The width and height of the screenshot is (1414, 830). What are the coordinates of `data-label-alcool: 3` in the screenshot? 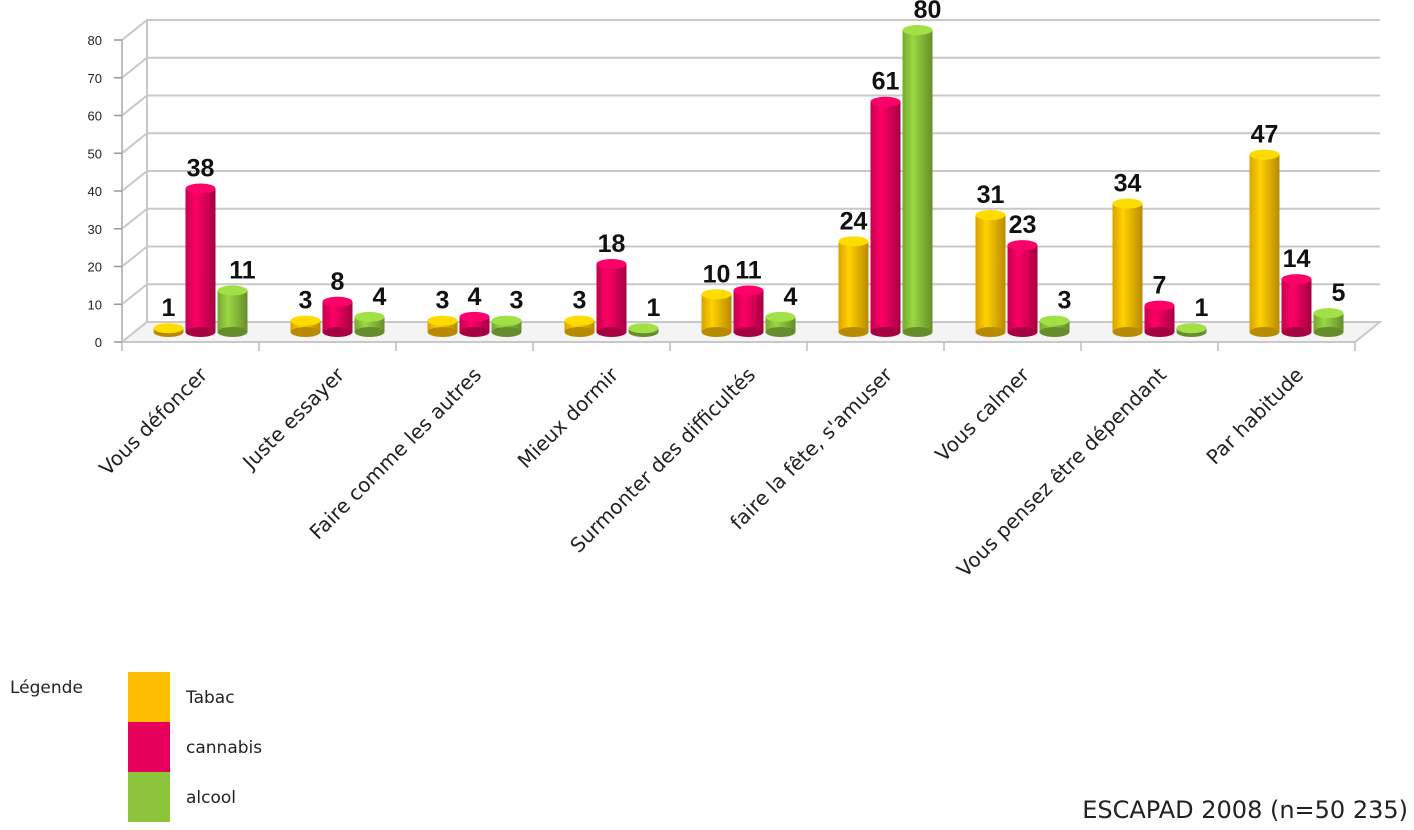 It's located at (517, 301).